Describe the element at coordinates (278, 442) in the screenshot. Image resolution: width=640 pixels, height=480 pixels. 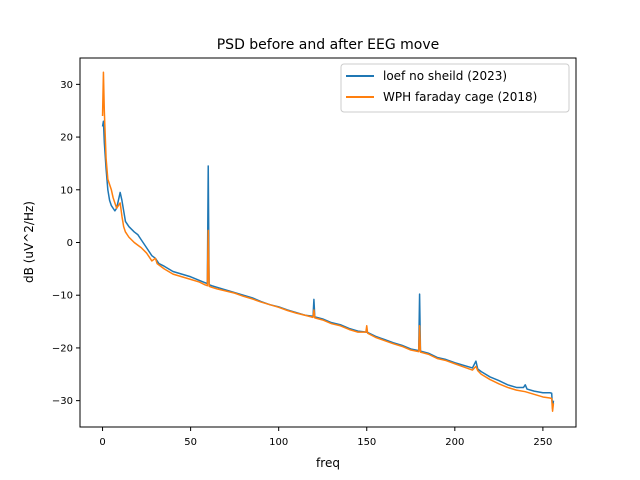
I see `x-tick-label: 100` at that location.